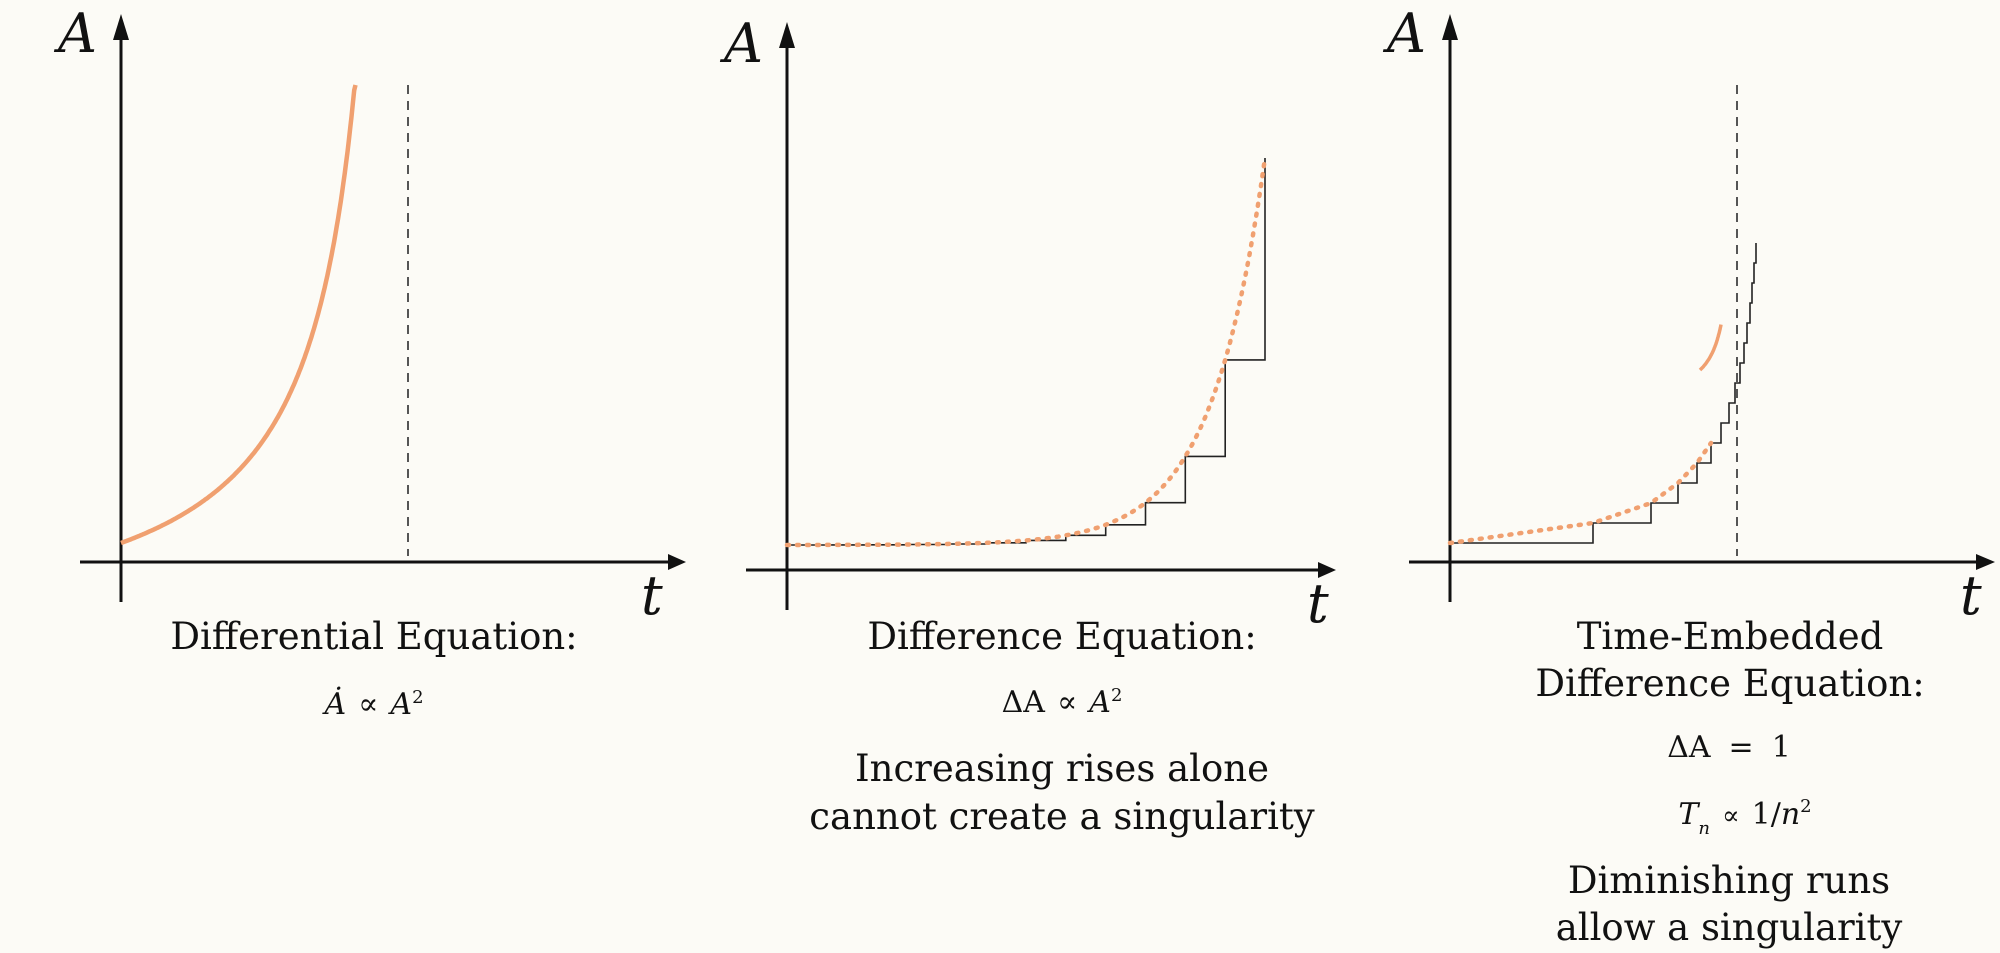 Image resolution: width=2000 pixels, height=953 pixels. I want to click on hyperbolic-limit-curve, so click(1710, 348).